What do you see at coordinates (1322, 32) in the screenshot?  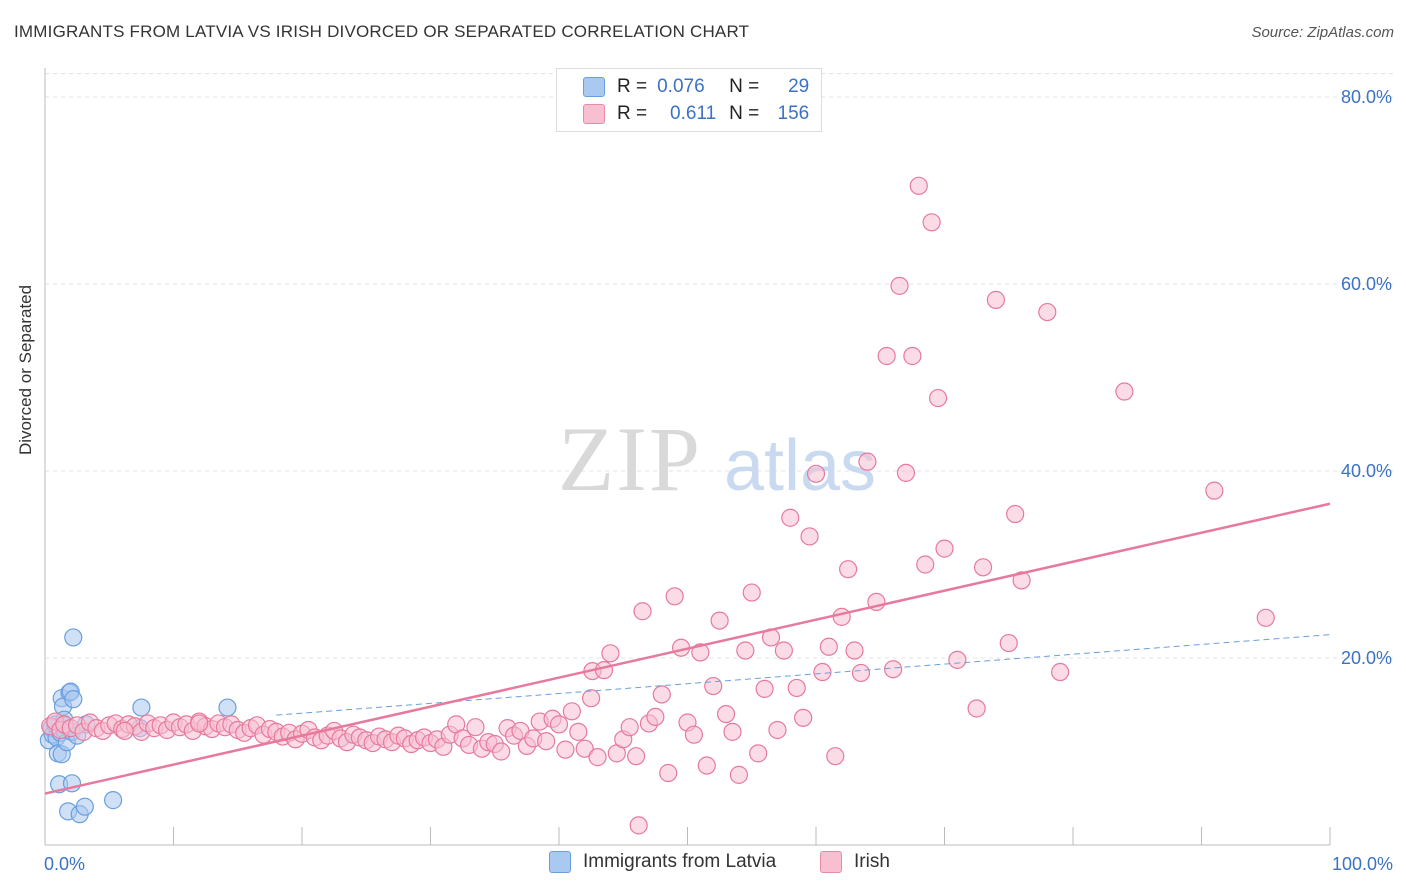 I see `source-label: Source: ZipAtlas.com` at bounding box center [1322, 32].